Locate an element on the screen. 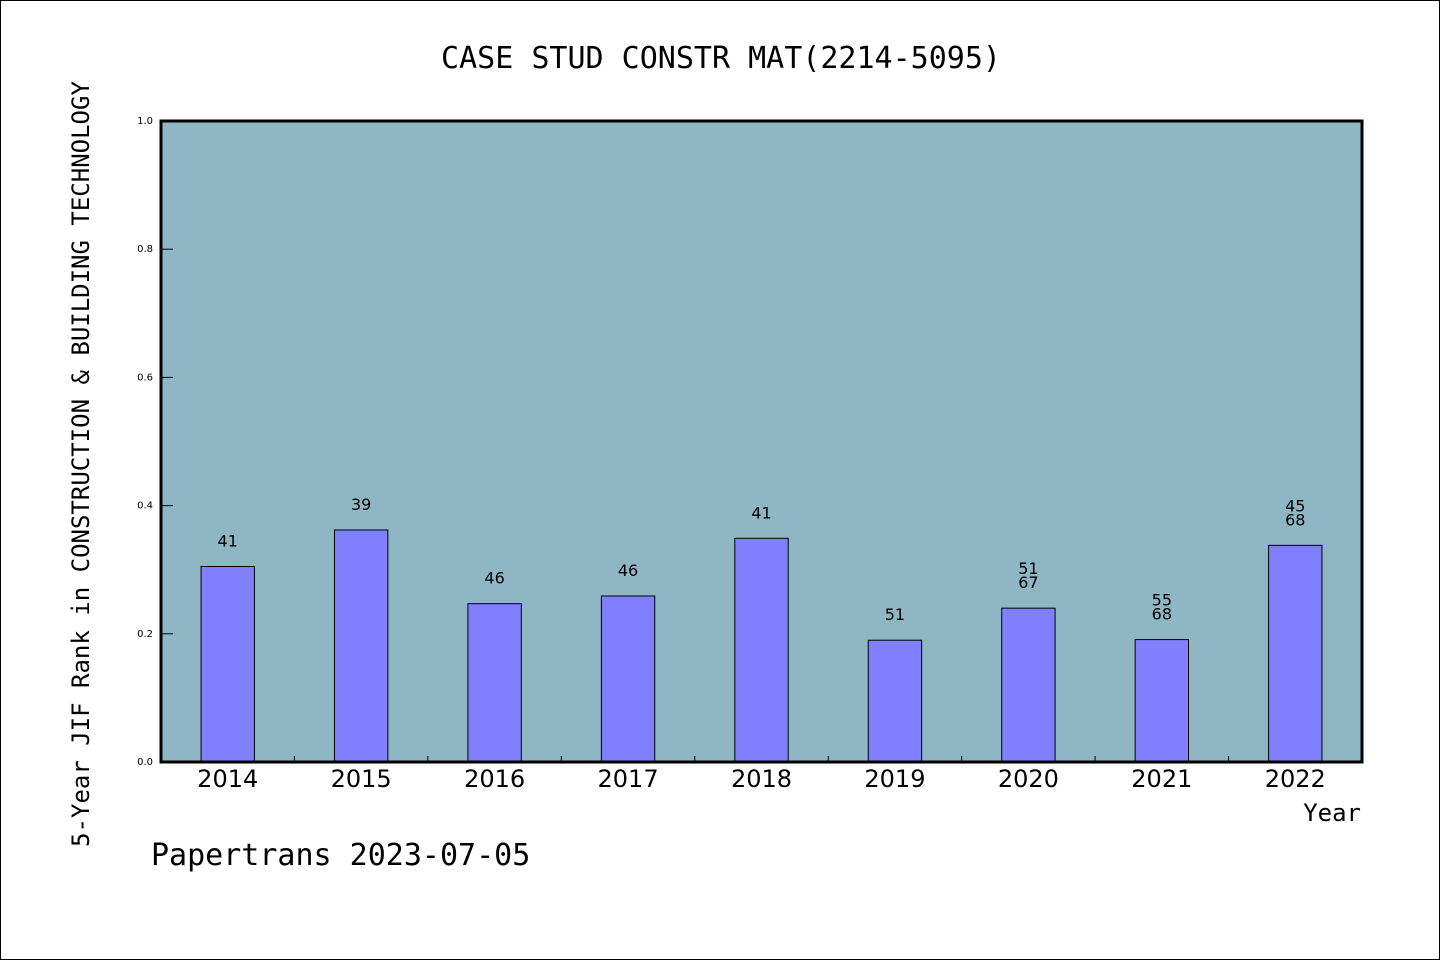 Image resolution: width=1440 pixels, height=961 pixels. bar-2014 is located at coordinates (227, 664).